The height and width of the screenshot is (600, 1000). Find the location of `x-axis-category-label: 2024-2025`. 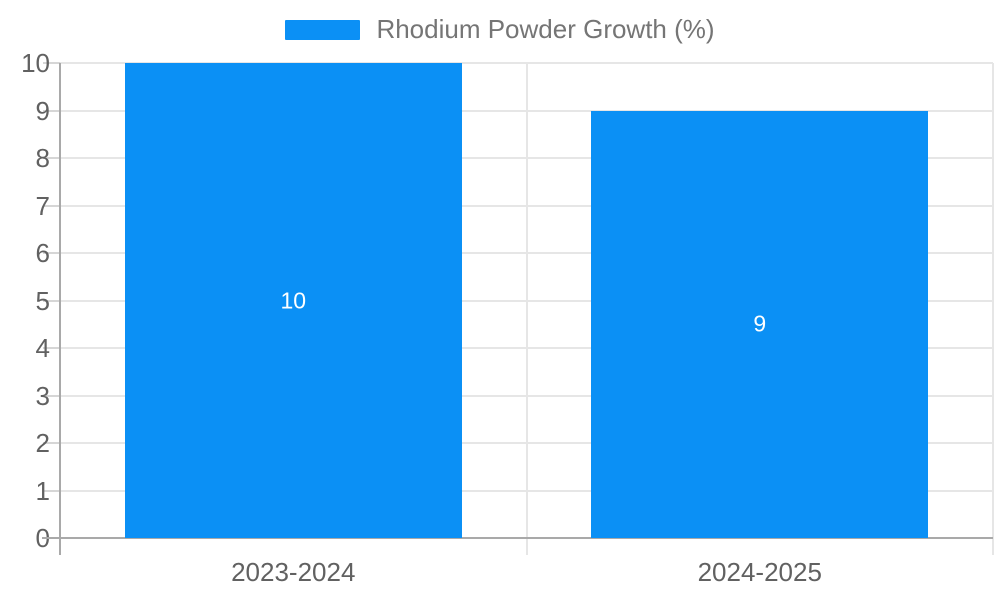

x-axis-category-label: 2024-2025 is located at coordinates (759, 572).